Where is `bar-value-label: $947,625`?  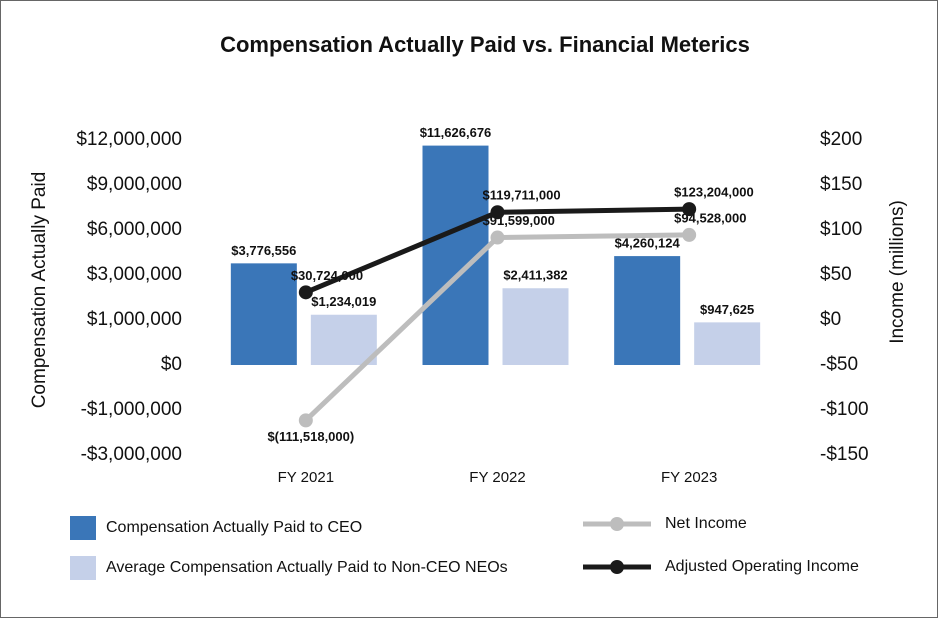 bar-value-label: $947,625 is located at coordinates (727, 309).